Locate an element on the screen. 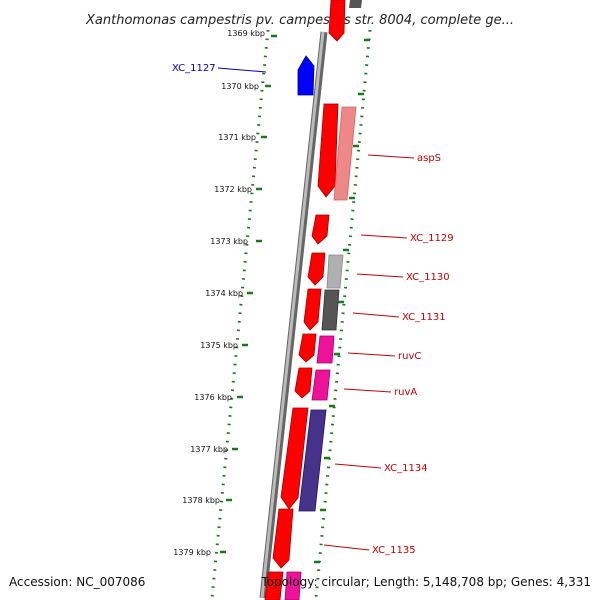 The image size is (600, 600). gene-label-asps: aspS is located at coordinates (429, 158).